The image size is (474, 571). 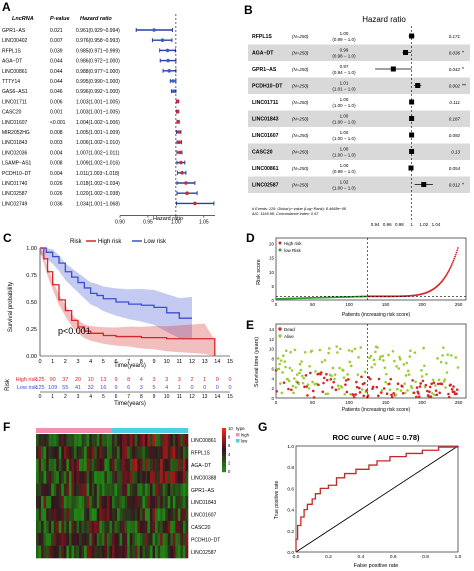 I want to click on b-title: Hazard ratio, so click(x=384, y=19).